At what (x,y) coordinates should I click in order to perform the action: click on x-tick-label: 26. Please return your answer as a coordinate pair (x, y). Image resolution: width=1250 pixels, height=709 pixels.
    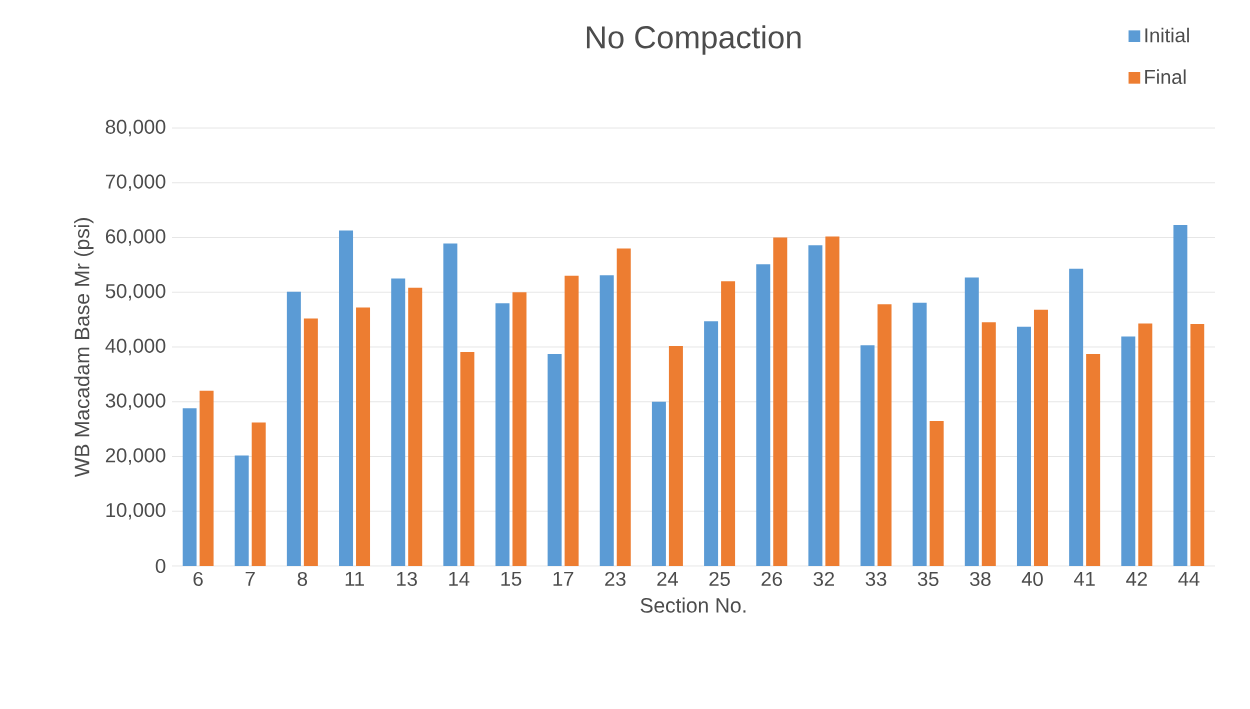
    Looking at the image, I should click on (771, 579).